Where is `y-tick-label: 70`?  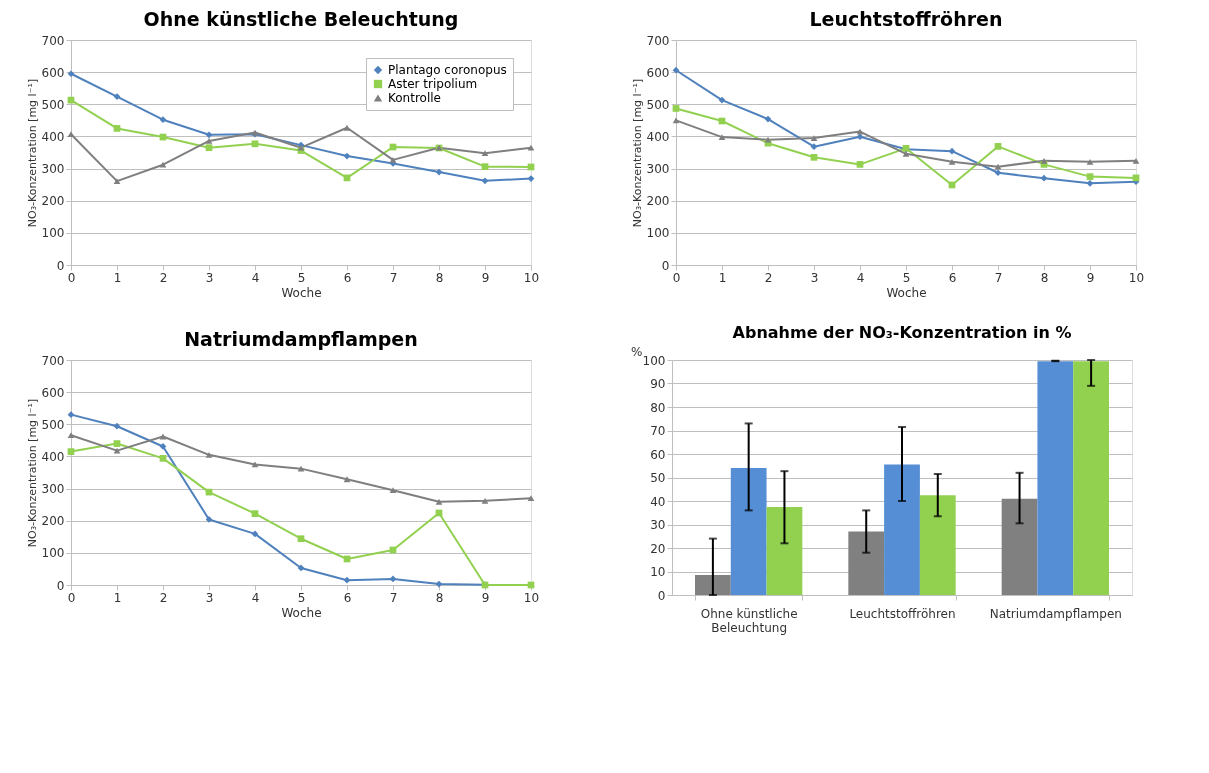
y-tick-label: 70 is located at coordinates (658, 431).